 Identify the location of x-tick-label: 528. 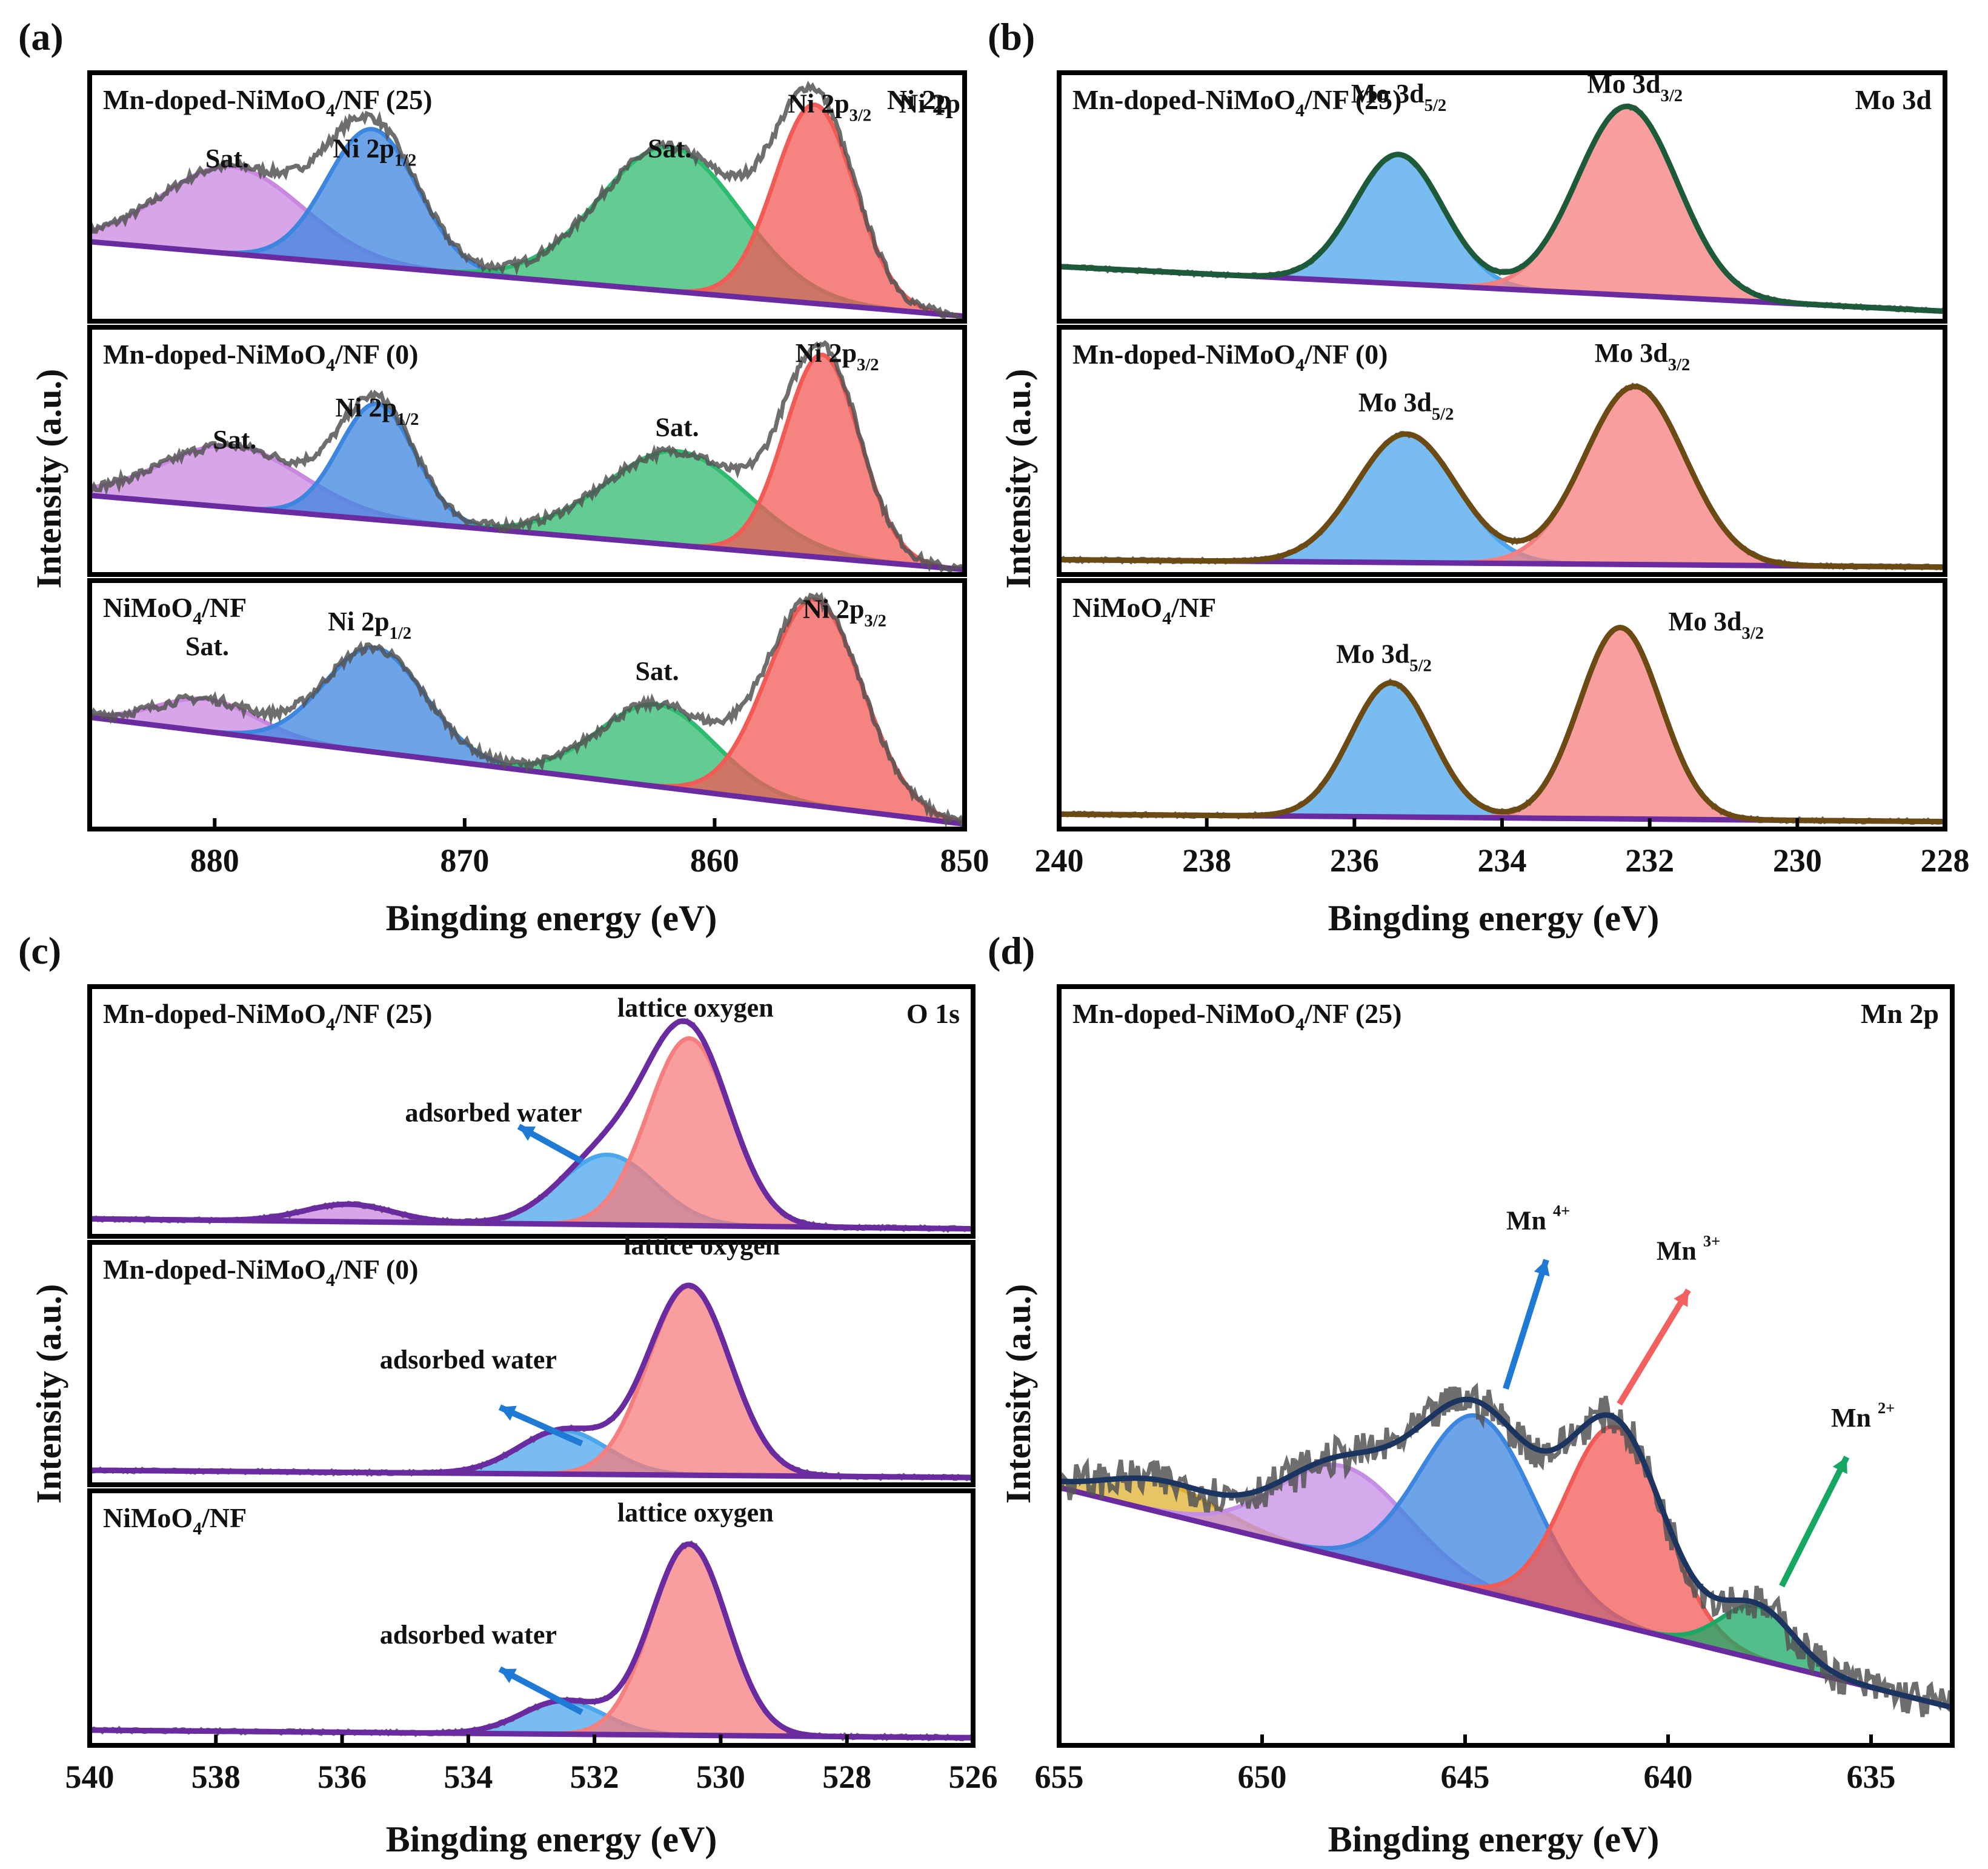
(846, 1777).